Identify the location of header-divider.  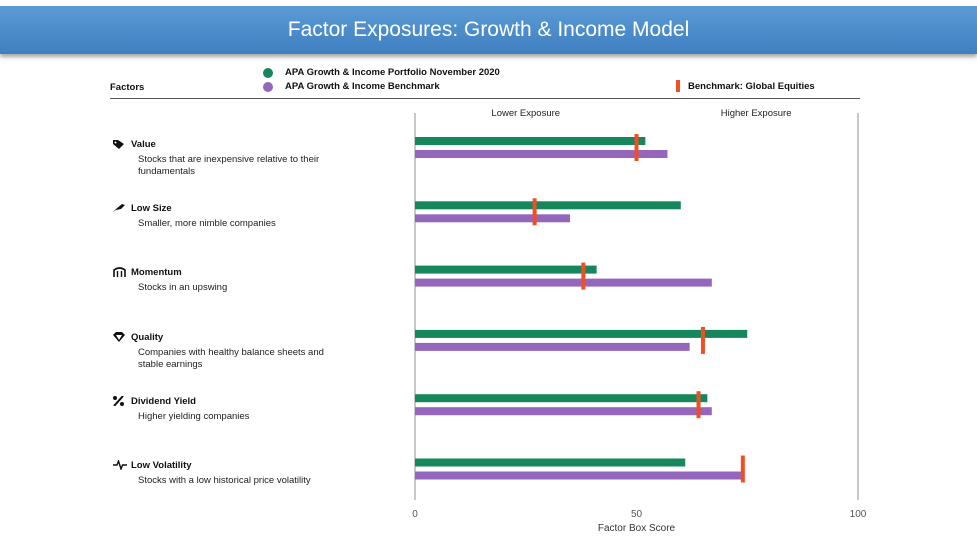
(485, 98).